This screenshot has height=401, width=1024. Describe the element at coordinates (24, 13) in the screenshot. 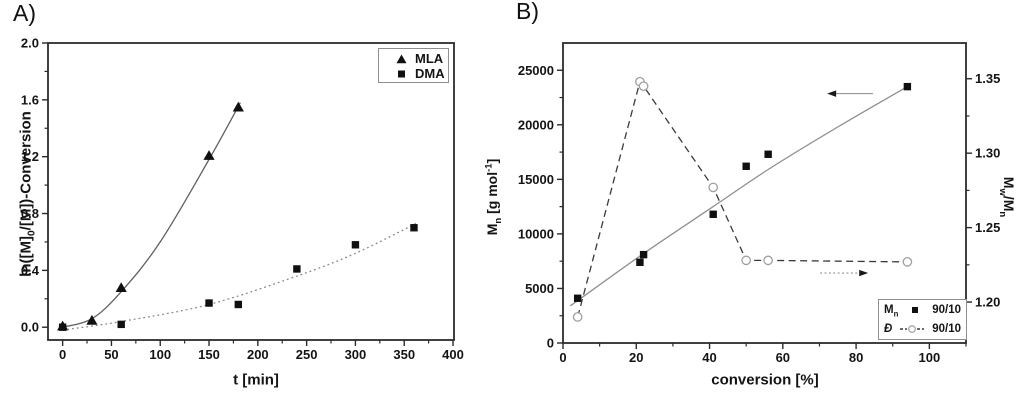

I see `panel-a-label: A)` at that location.